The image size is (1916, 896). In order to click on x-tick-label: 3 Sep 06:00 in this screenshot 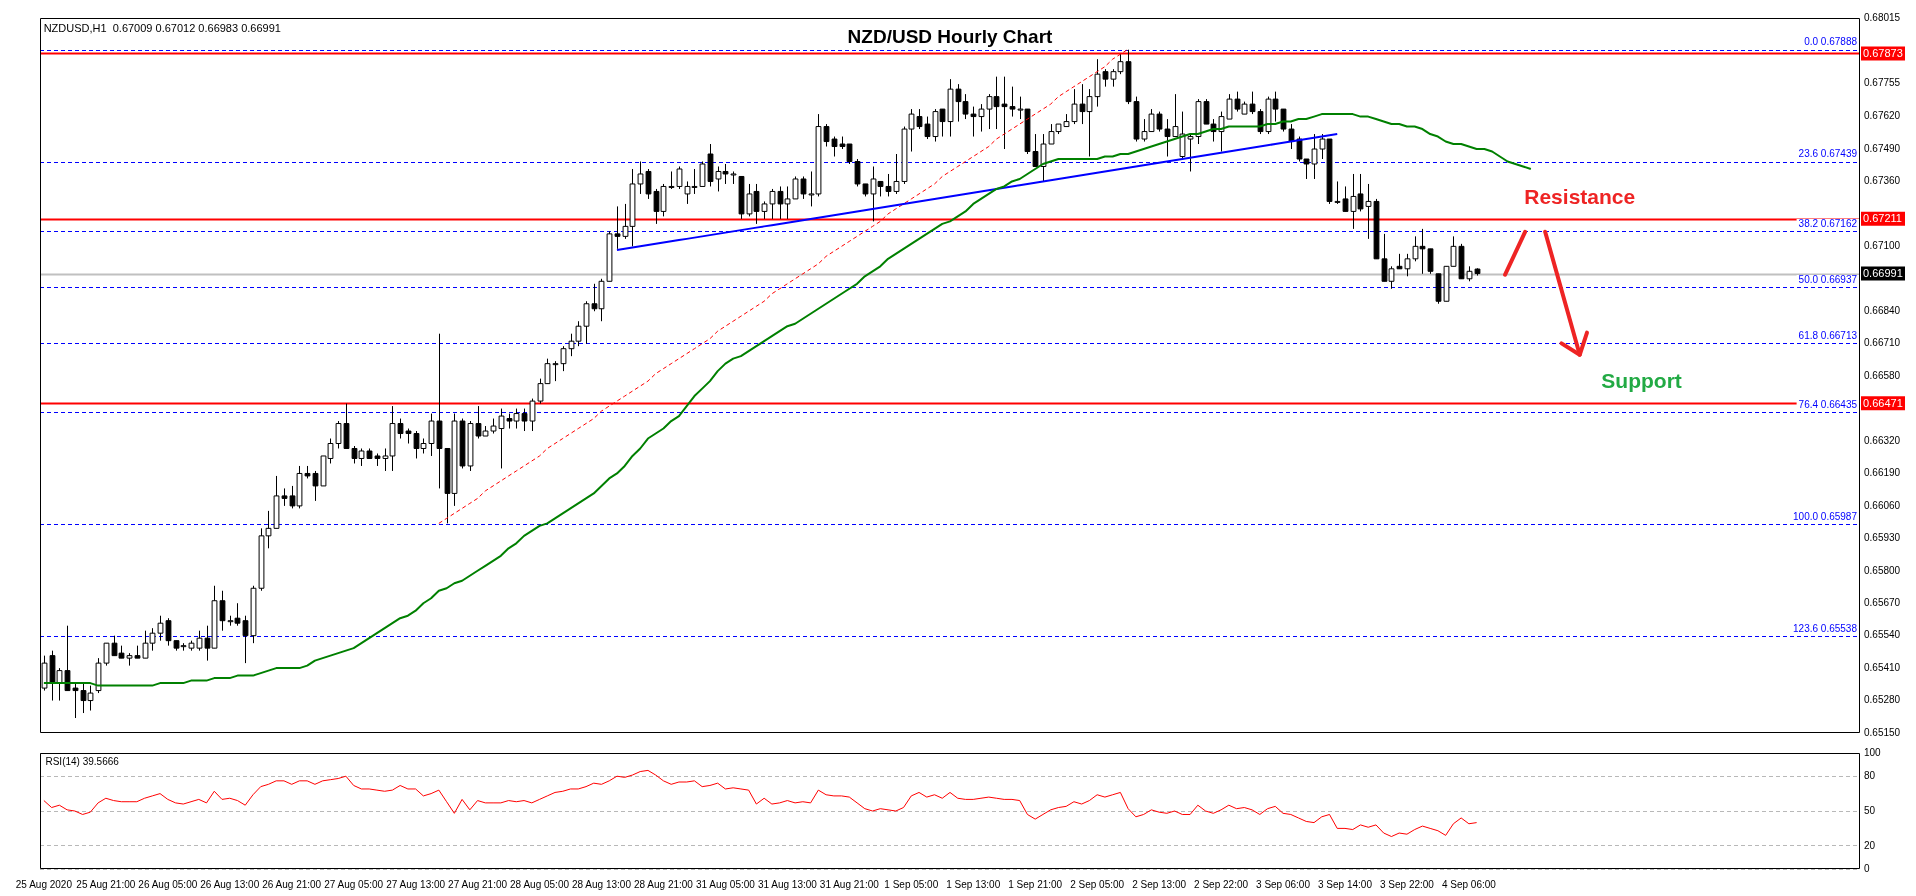, I will do `click(1283, 884)`.